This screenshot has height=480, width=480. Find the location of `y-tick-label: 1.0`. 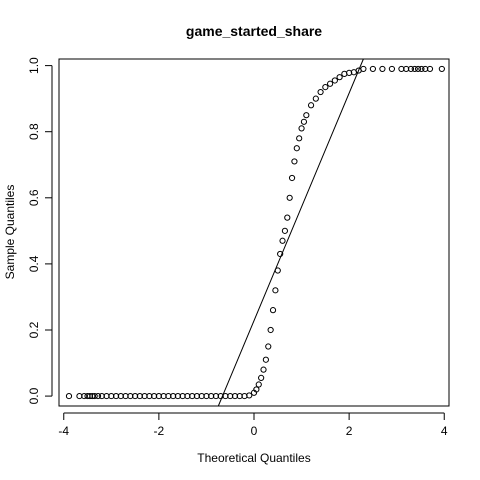

y-tick-label: 1.0 is located at coordinates (34, 65).